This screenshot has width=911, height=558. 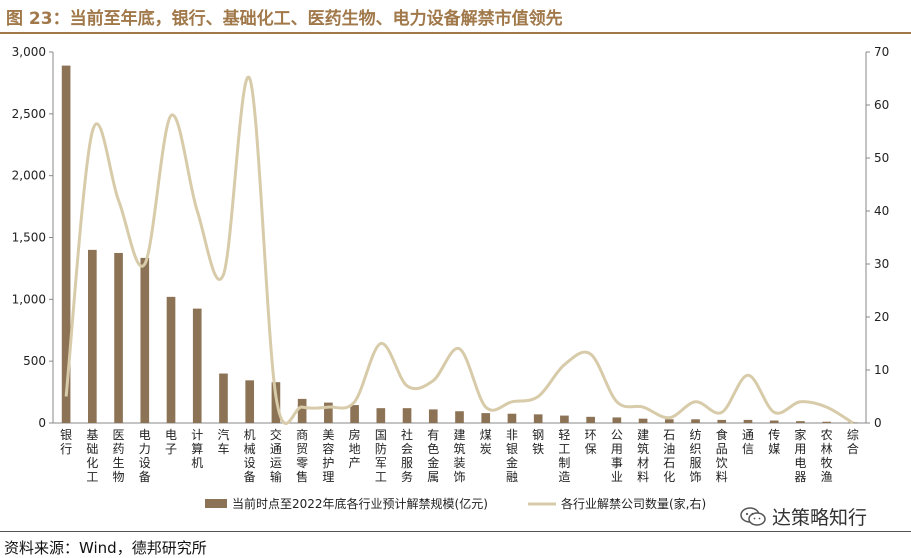 What do you see at coordinates (29, 114) in the screenshot?
I see `left-tick-label: 2,500` at bounding box center [29, 114].